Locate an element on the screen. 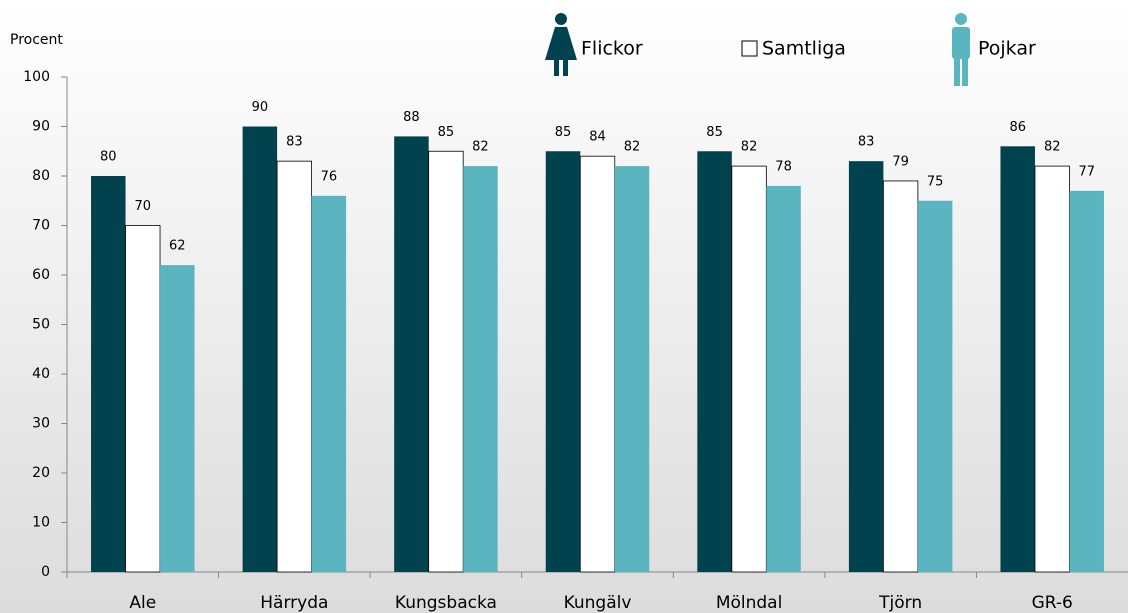  x-tick-label: Härryda is located at coordinates (294, 603).